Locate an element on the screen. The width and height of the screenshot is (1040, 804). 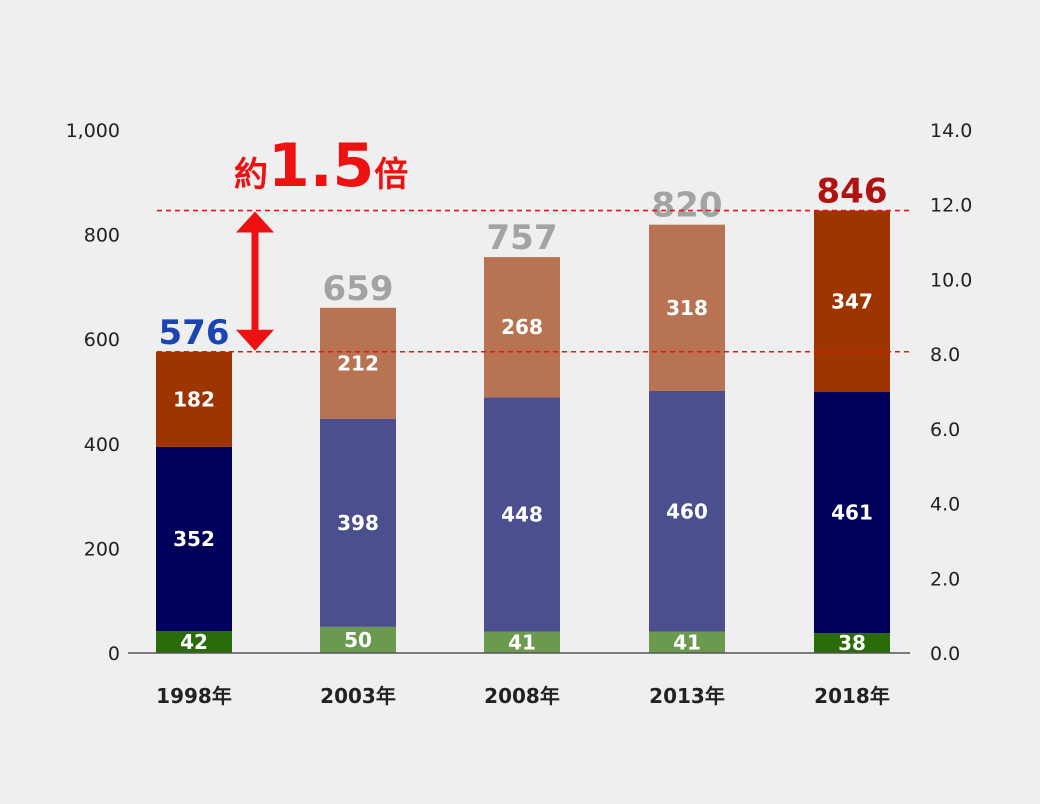
arrow-head-down is located at coordinates (255, 340).